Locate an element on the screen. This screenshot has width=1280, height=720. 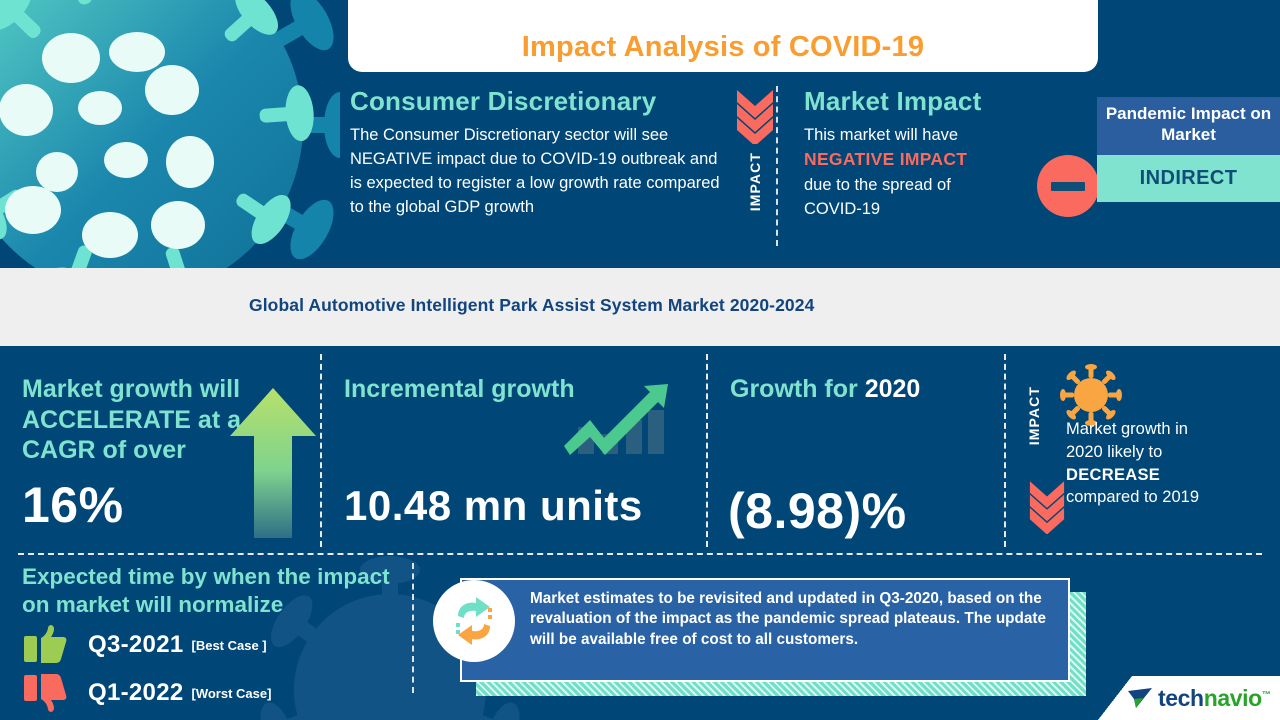
market-impact-line3: COVID-19 is located at coordinates (842, 208).